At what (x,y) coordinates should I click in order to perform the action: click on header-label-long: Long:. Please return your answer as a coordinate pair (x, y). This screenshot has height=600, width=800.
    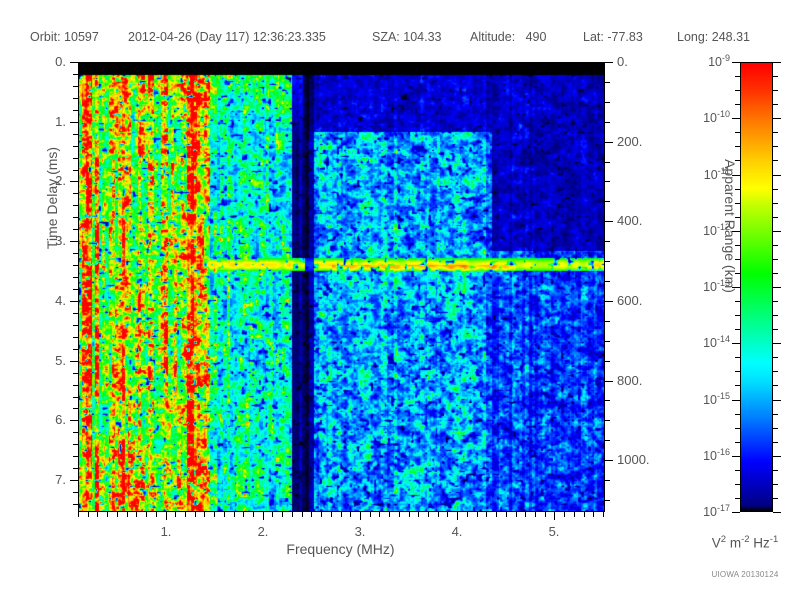
    Looking at the image, I should click on (693, 37).